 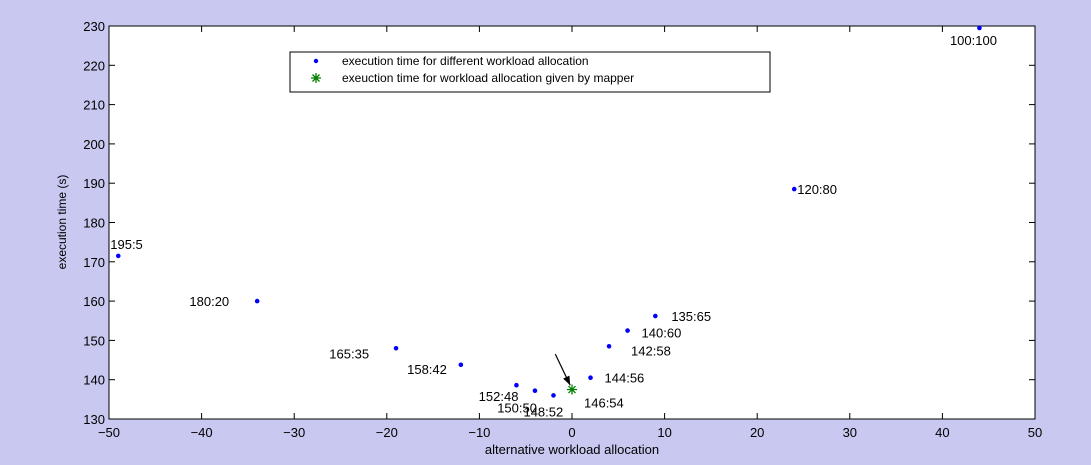 What do you see at coordinates (109, 432) in the screenshot?
I see `x-tick-label: −50` at bounding box center [109, 432].